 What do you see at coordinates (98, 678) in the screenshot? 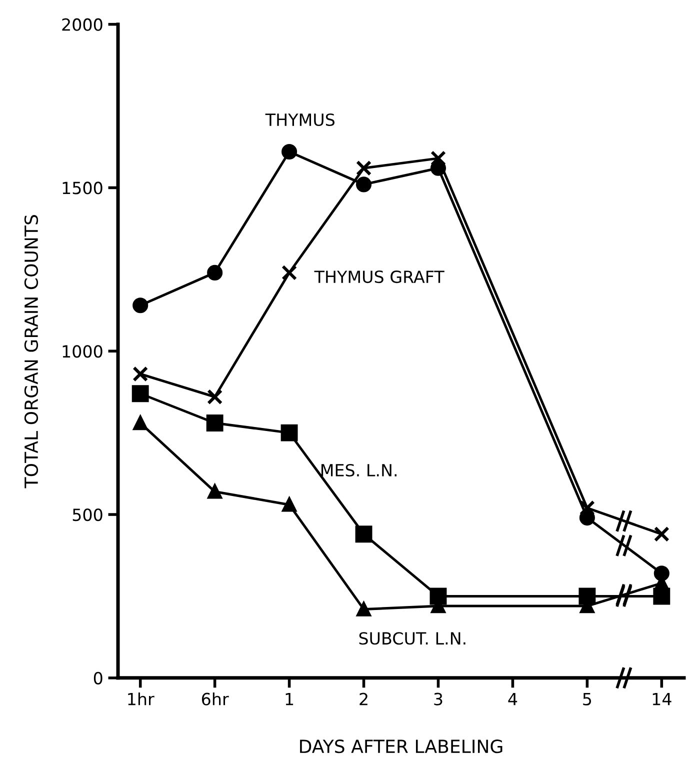
I see `y-tick-label: 0` at bounding box center [98, 678].